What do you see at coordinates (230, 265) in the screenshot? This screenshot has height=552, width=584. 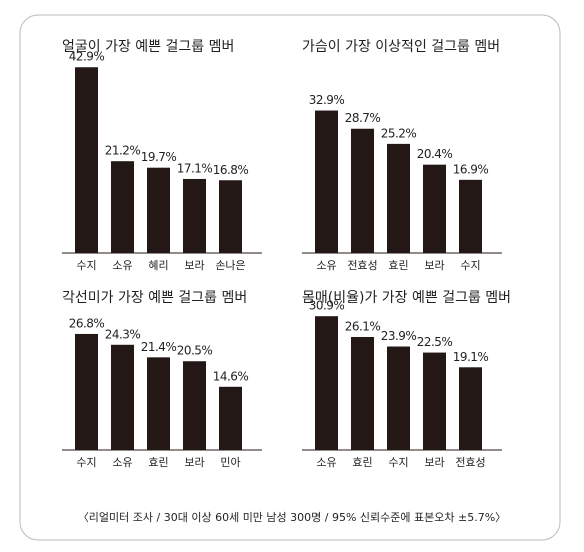 I see `category-label: 손나은` at bounding box center [230, 265].